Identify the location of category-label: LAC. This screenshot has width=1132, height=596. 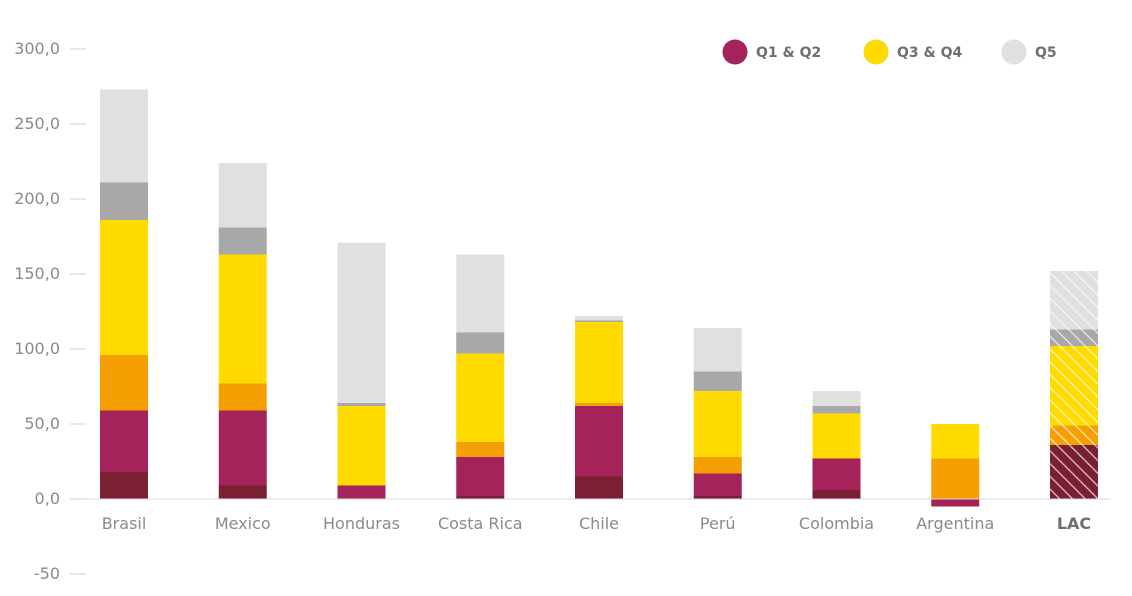
(1074, 523).